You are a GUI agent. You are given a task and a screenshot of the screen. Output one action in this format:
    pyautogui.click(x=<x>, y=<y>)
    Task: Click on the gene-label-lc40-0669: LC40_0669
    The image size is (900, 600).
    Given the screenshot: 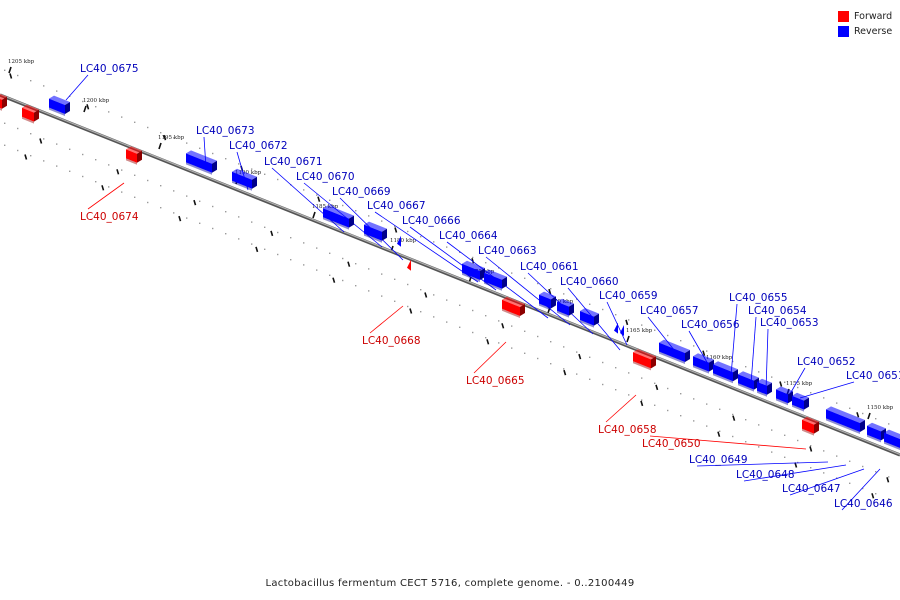 What is the action you would take?
    pyautogui.click(x=361, y=192)
    